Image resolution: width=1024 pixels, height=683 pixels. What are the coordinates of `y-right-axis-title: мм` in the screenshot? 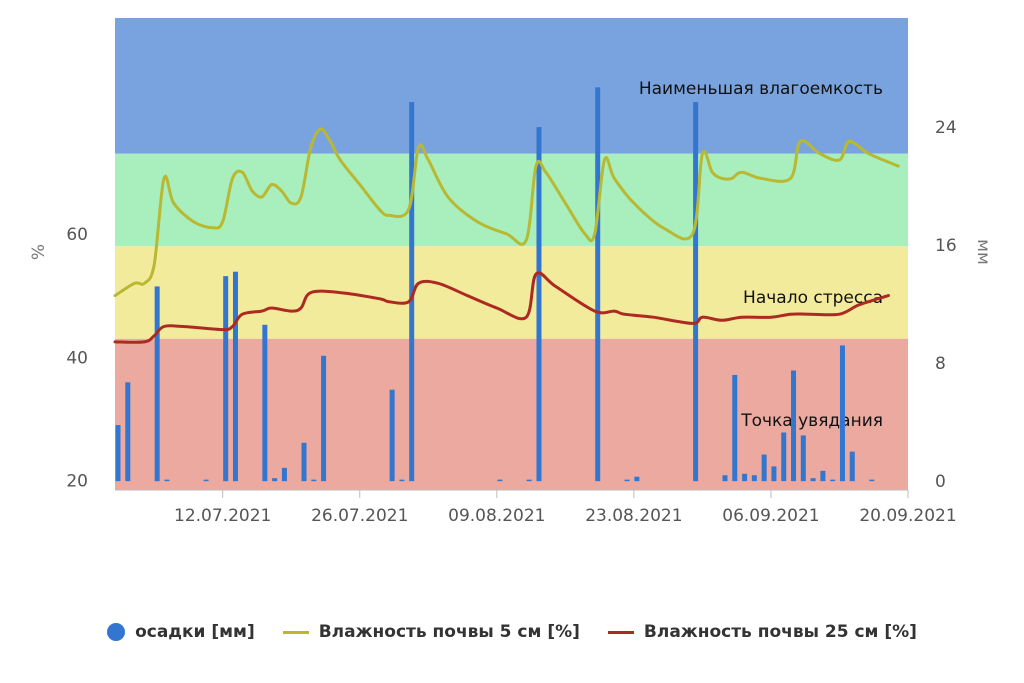 It's located at (983, 252).